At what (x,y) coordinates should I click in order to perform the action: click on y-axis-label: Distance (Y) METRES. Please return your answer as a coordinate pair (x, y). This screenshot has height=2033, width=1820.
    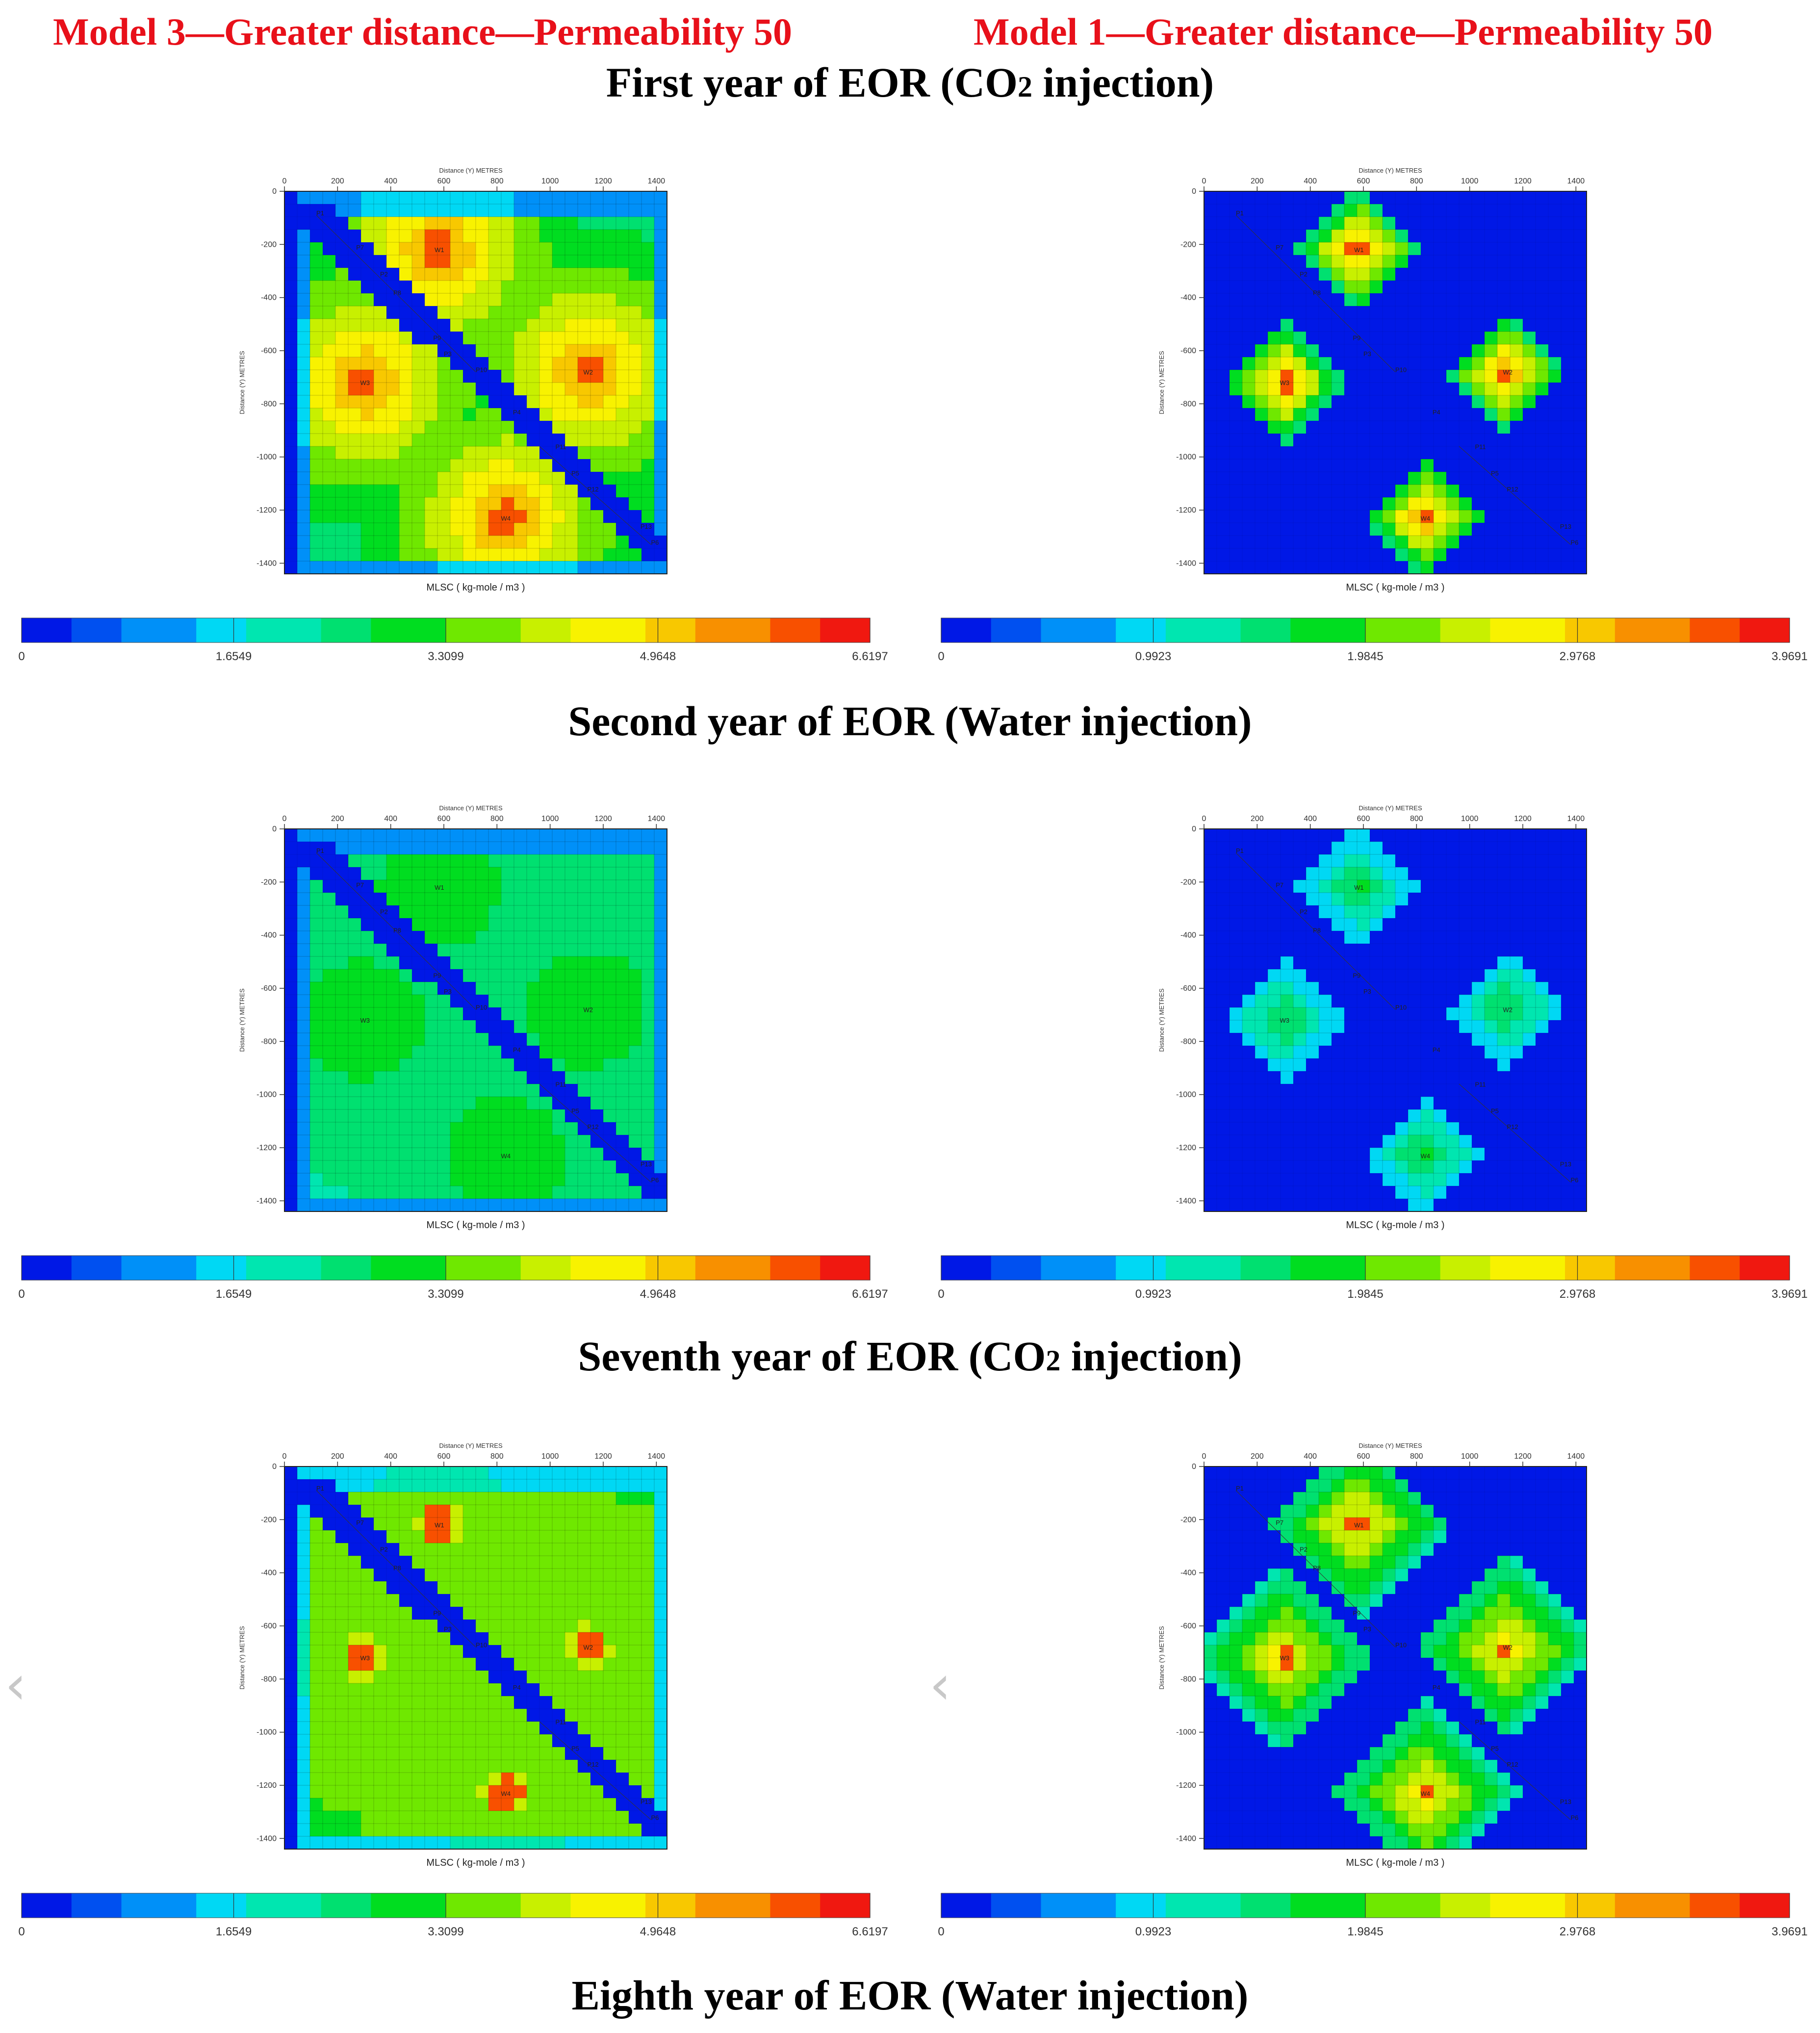
    Looking at the image, I should click on (242, 1020).